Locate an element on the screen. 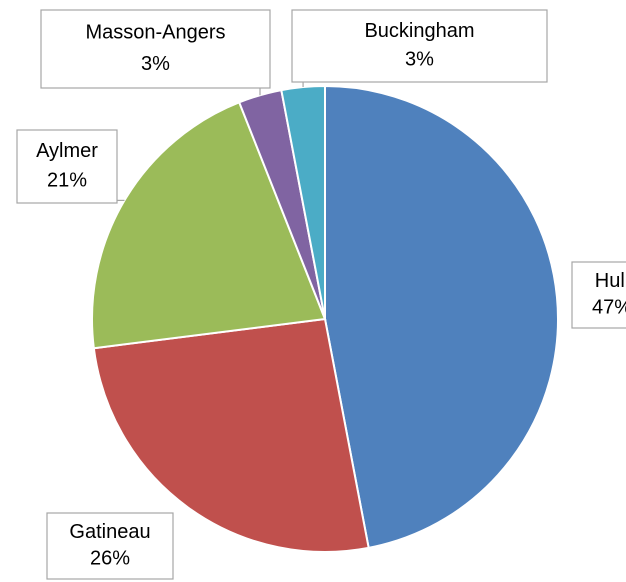 This screenshot has width=626, height=582. pie-slice is located at coordinates (303, 202).